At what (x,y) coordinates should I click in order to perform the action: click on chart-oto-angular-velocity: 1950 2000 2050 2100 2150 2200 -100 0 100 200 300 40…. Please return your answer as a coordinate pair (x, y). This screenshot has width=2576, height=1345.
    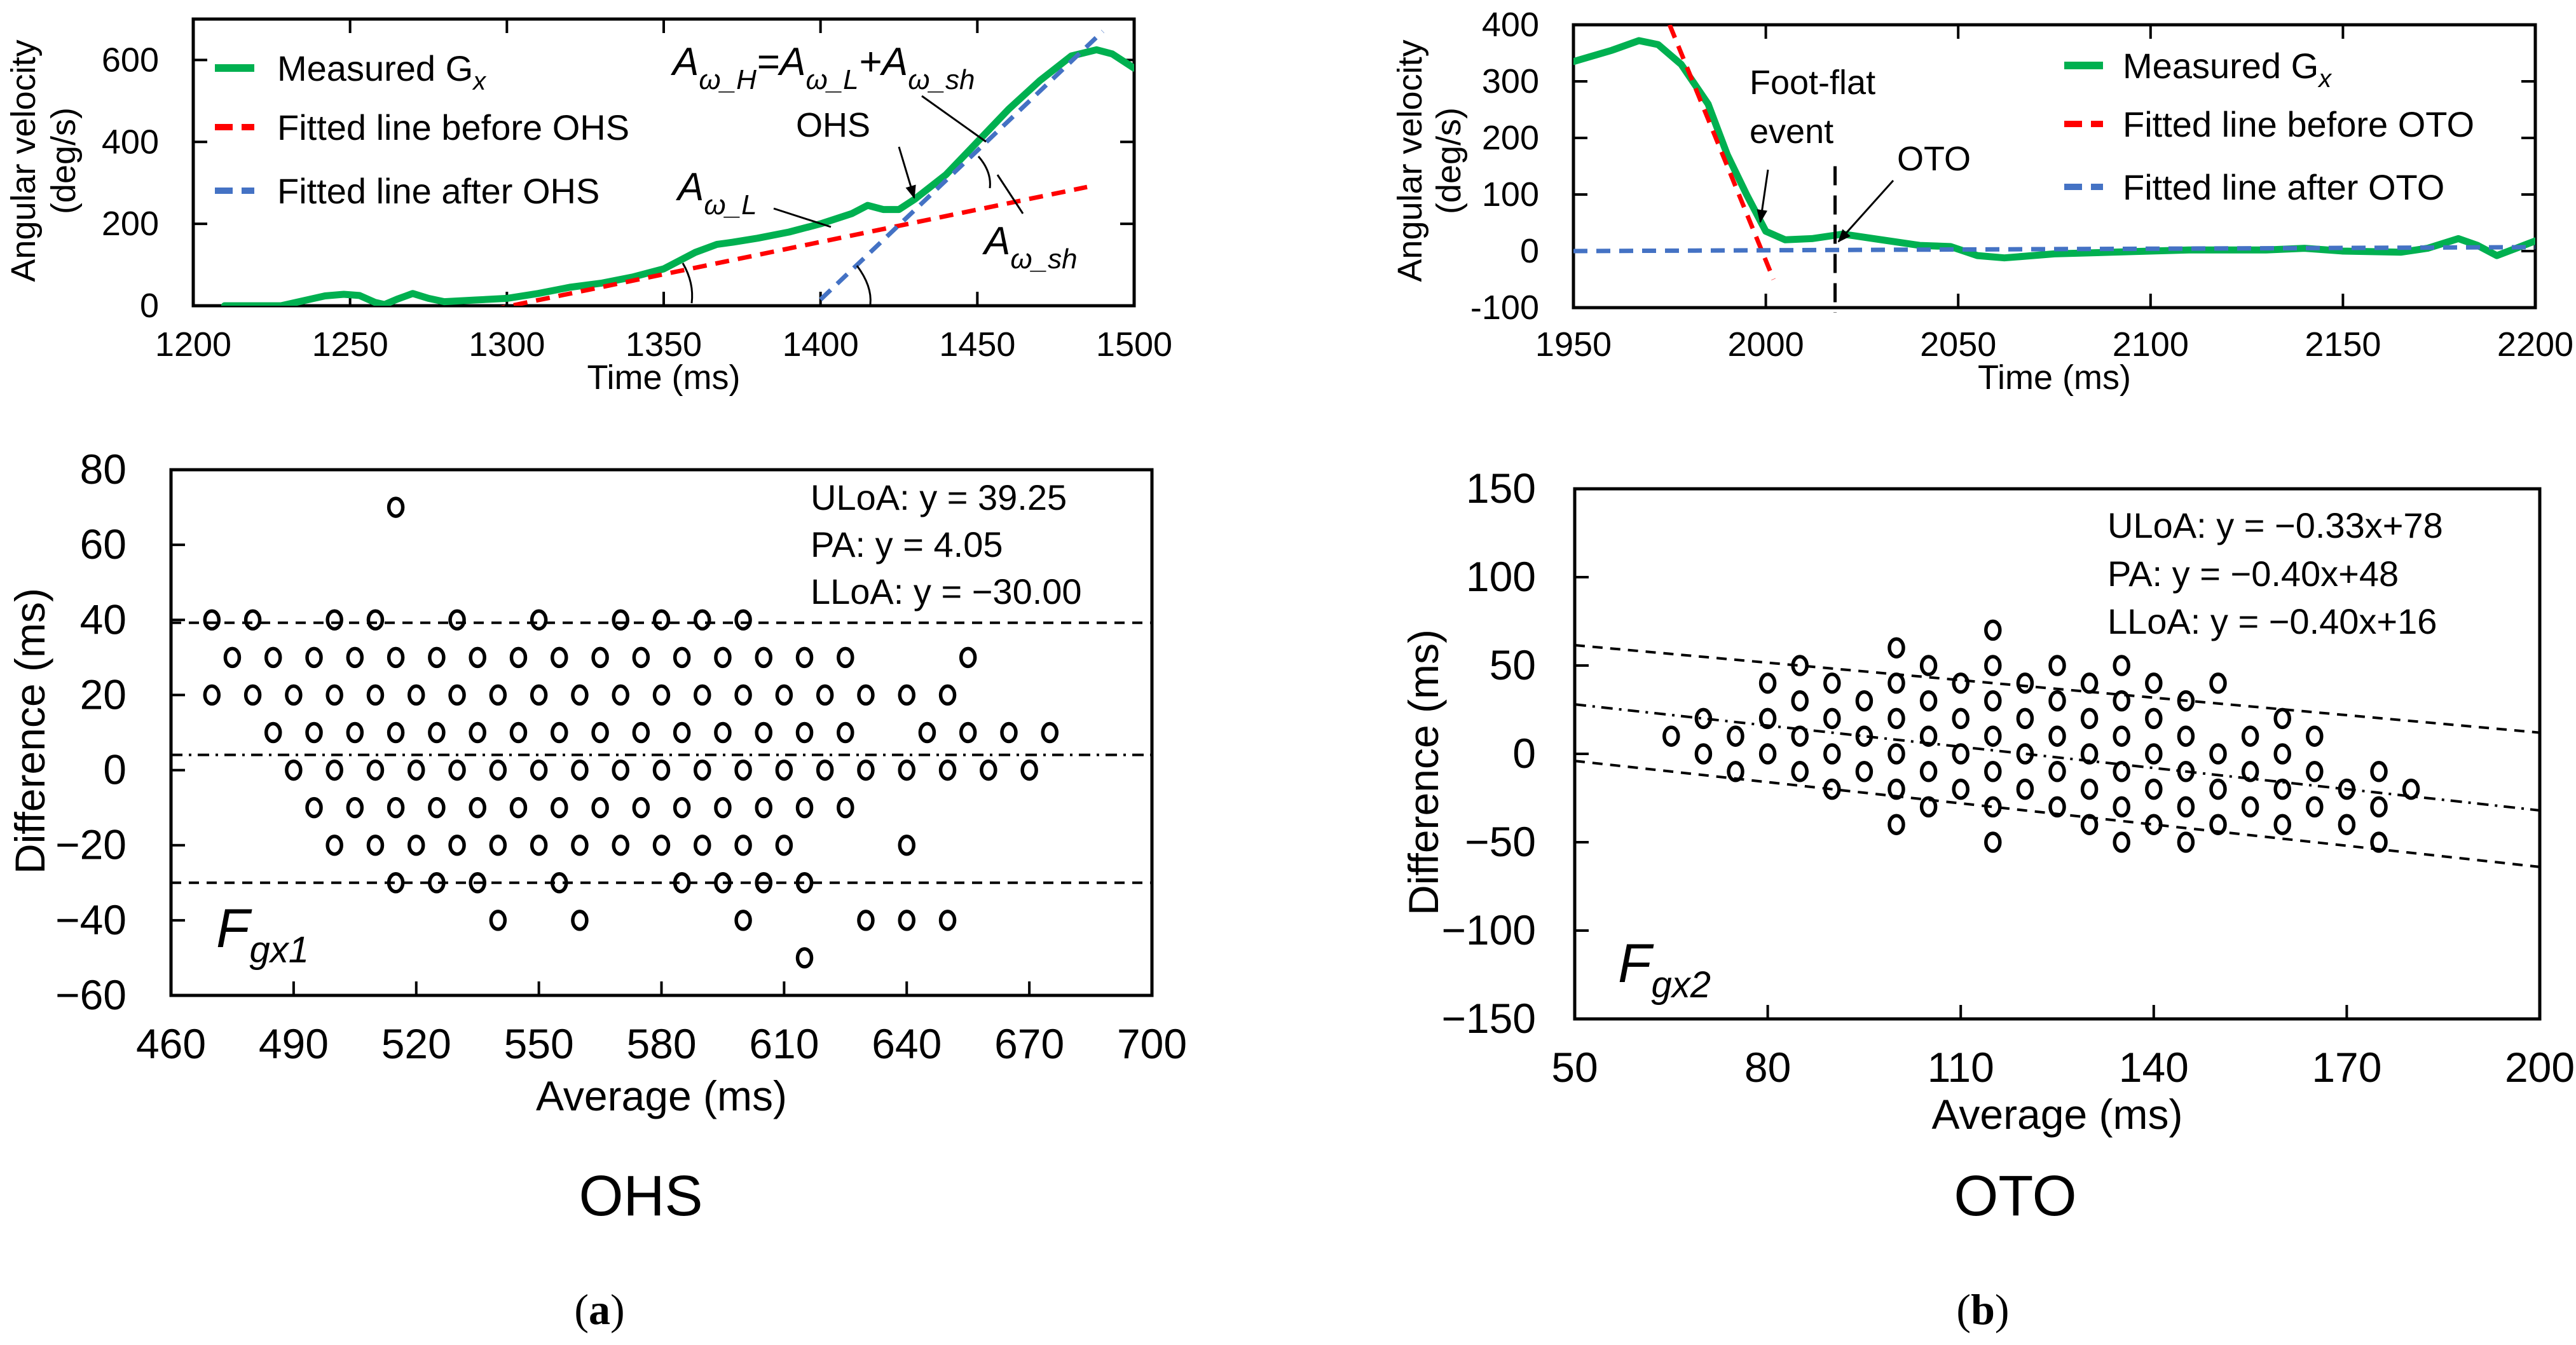
    Looking at the image, I should click on (1982, 201).